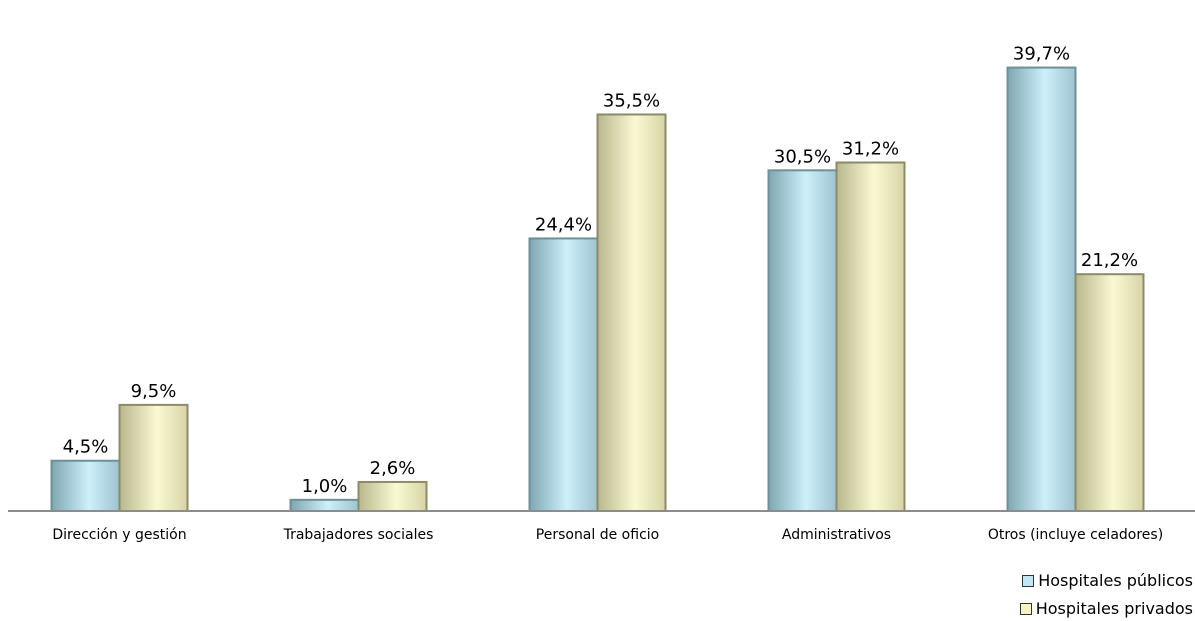 The height and width of the screenshot is (621, 1195). I want to click on legend-swatch-public, so click(1028, 580).